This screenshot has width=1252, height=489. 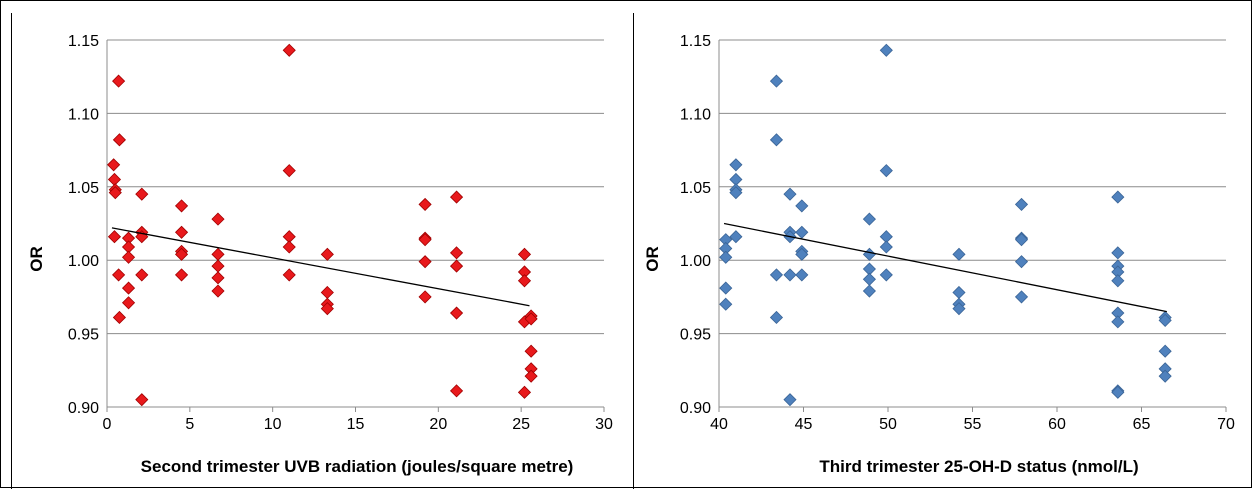 I want to click on x-tick-label: 0, so click(x=107, y=424).